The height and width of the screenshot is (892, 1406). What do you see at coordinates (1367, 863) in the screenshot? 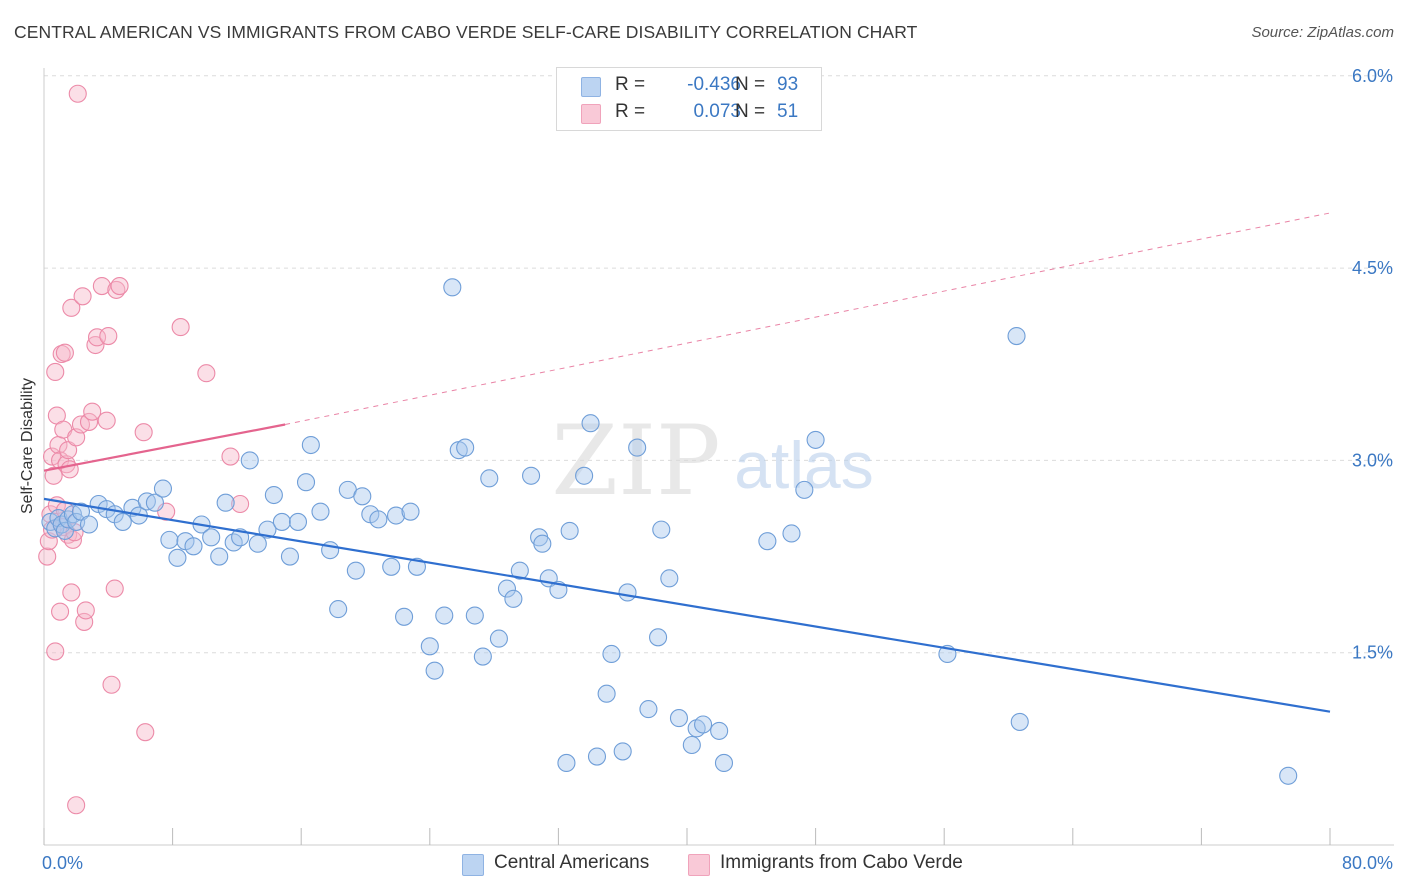
I see `x-tick-label: 80.0%` at bounding box center [1367, 863].